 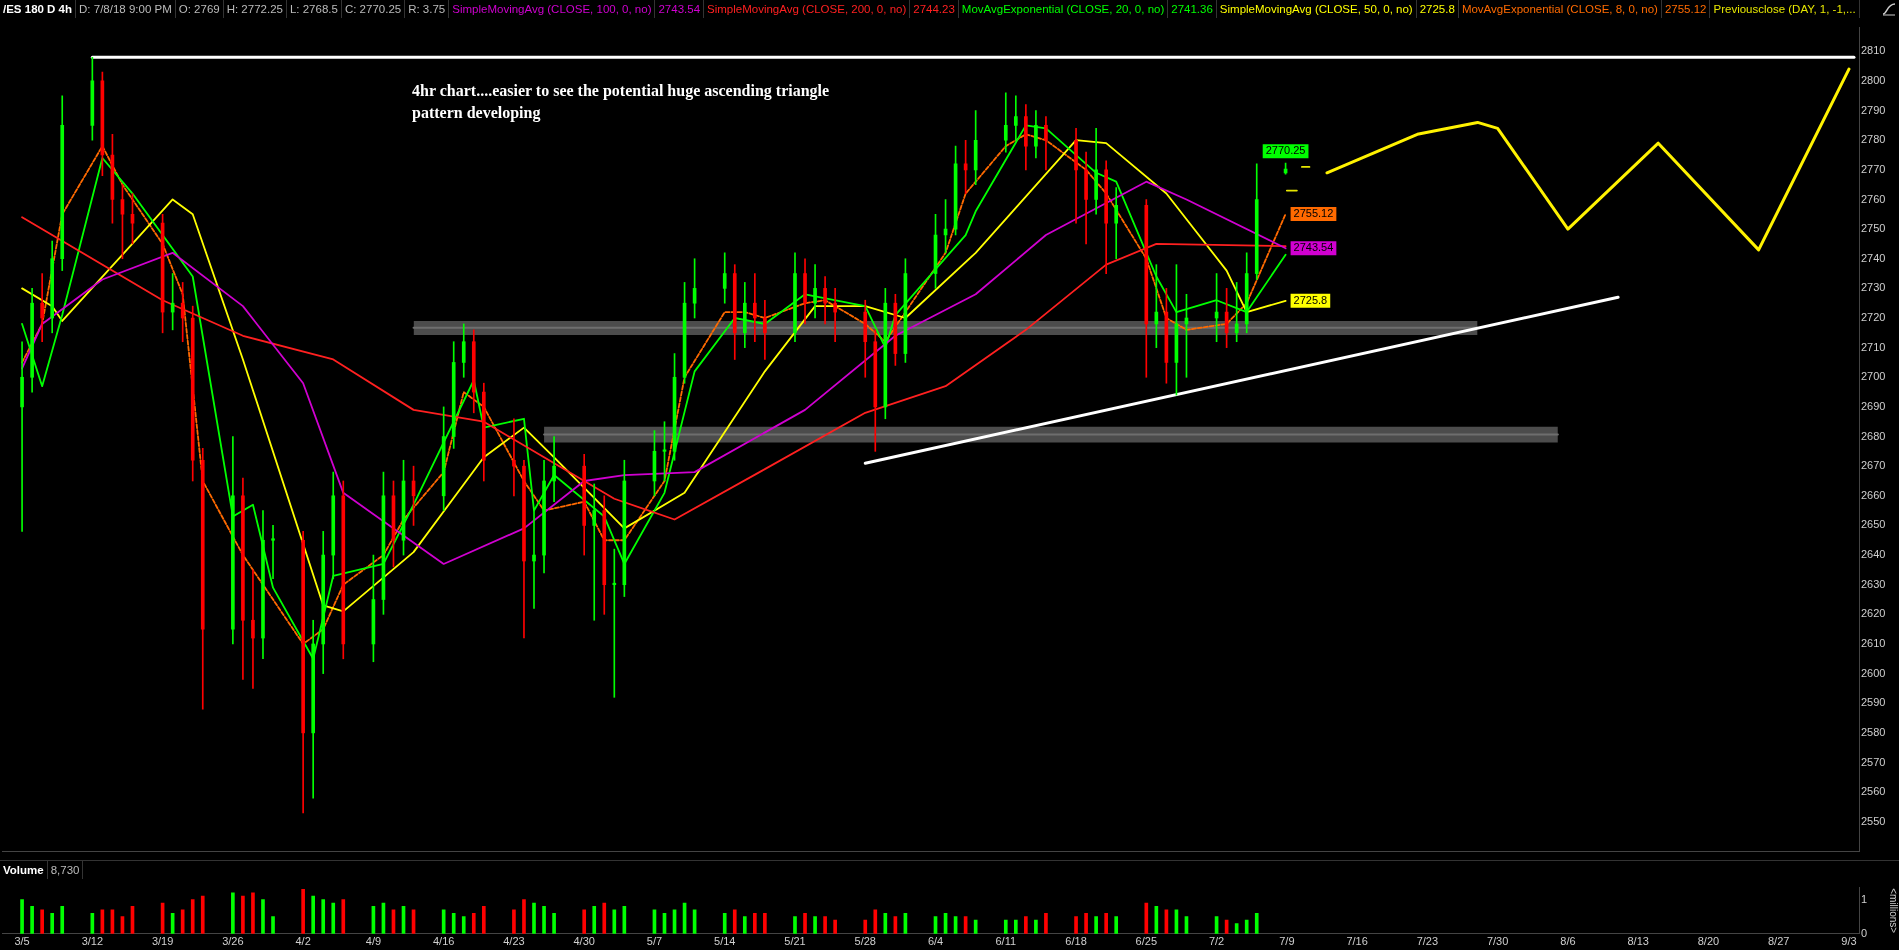 What do you see at coordinates (162, 941) in the screenshot?
I see `x-tick-label: 3/19` at bounding box center [162, 941].